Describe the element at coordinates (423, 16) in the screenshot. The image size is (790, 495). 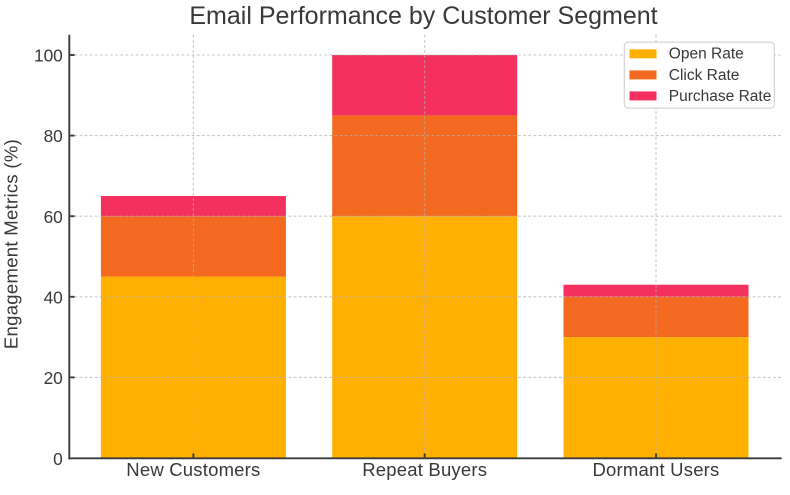
I see `svg-text:Email Performance by Customer: Email Performance by Customer Segment` at that location.